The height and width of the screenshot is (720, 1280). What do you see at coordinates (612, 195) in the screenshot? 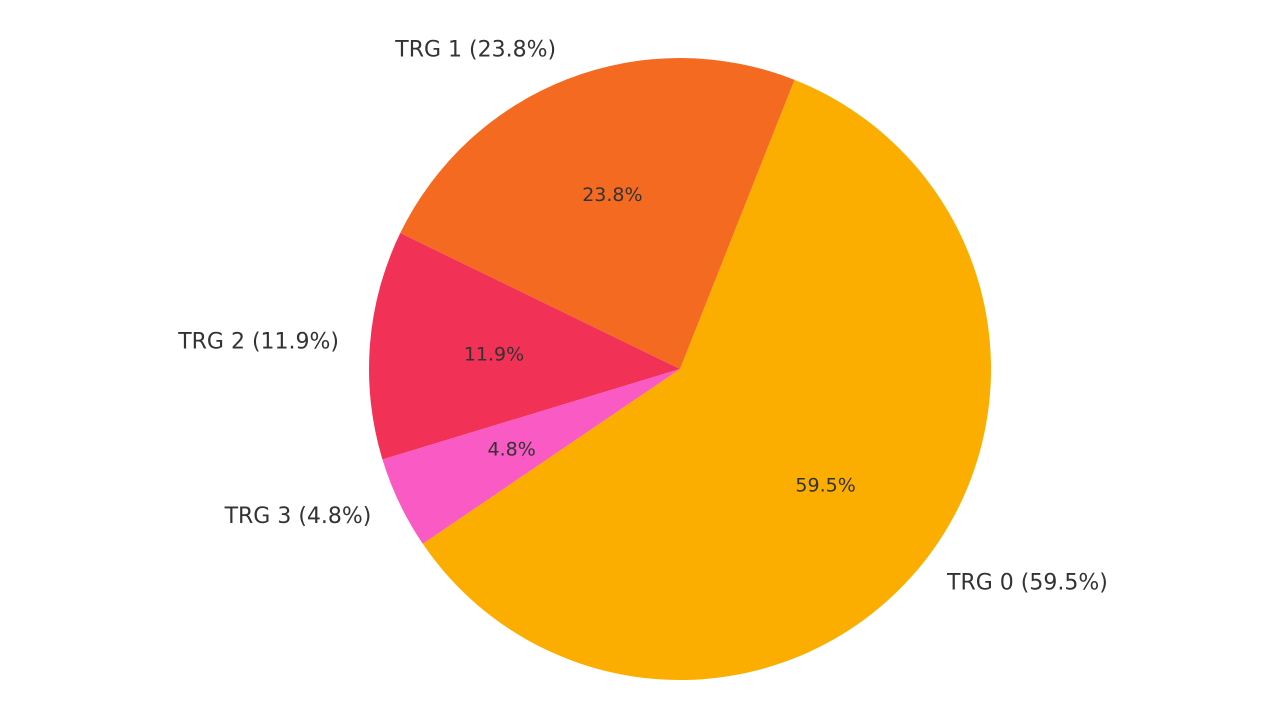
I see `pie-percent-label: 23.8%` at bounding box center [612, 195].